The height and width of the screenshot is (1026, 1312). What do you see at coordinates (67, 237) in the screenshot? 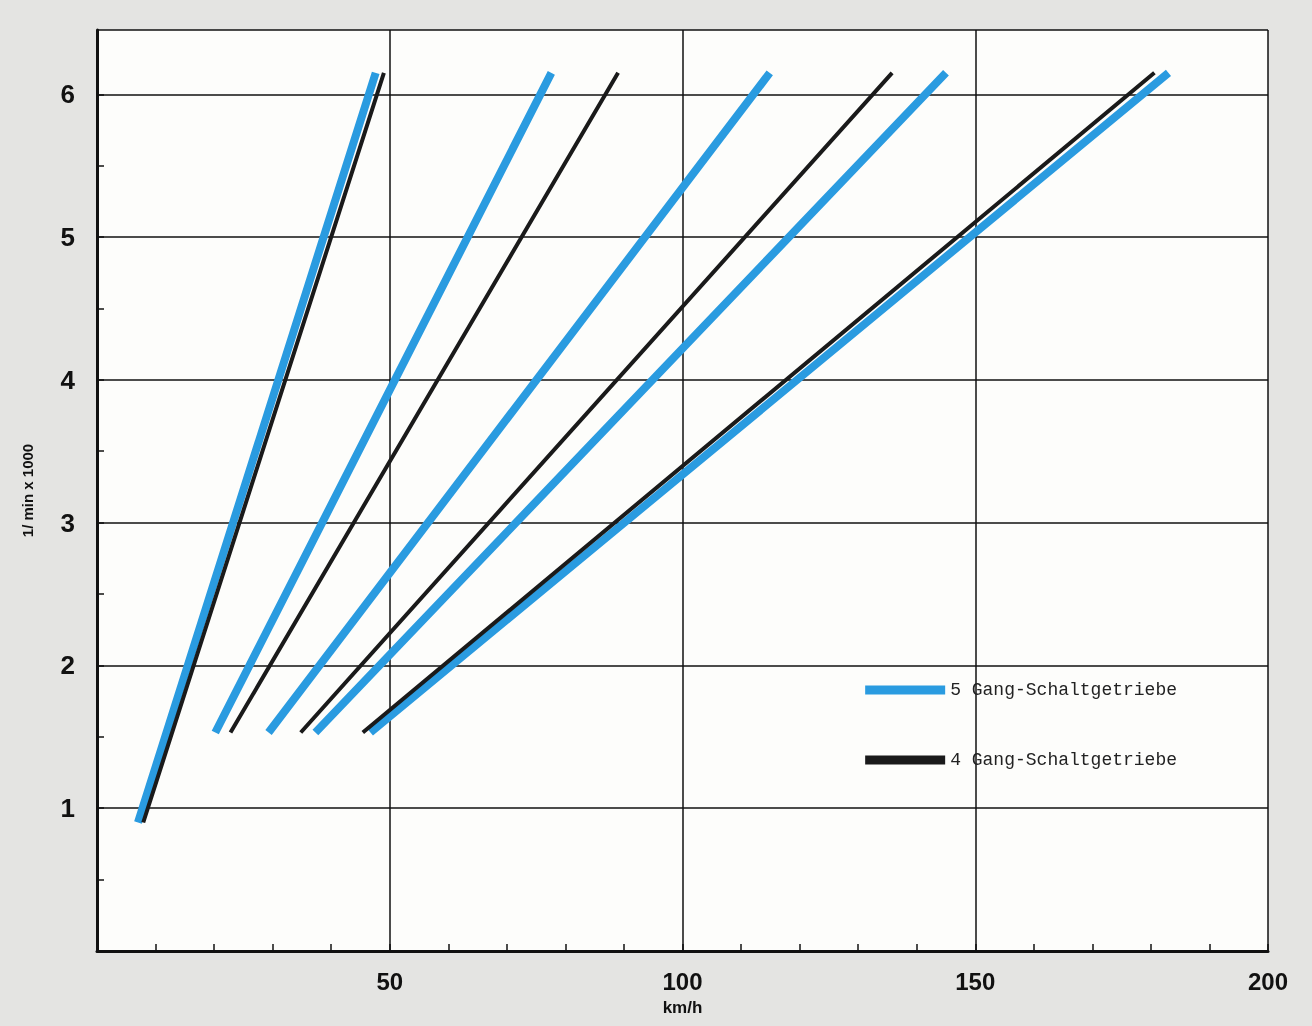
I see `y-tick-label: 5` at bounding box center [67, 237].